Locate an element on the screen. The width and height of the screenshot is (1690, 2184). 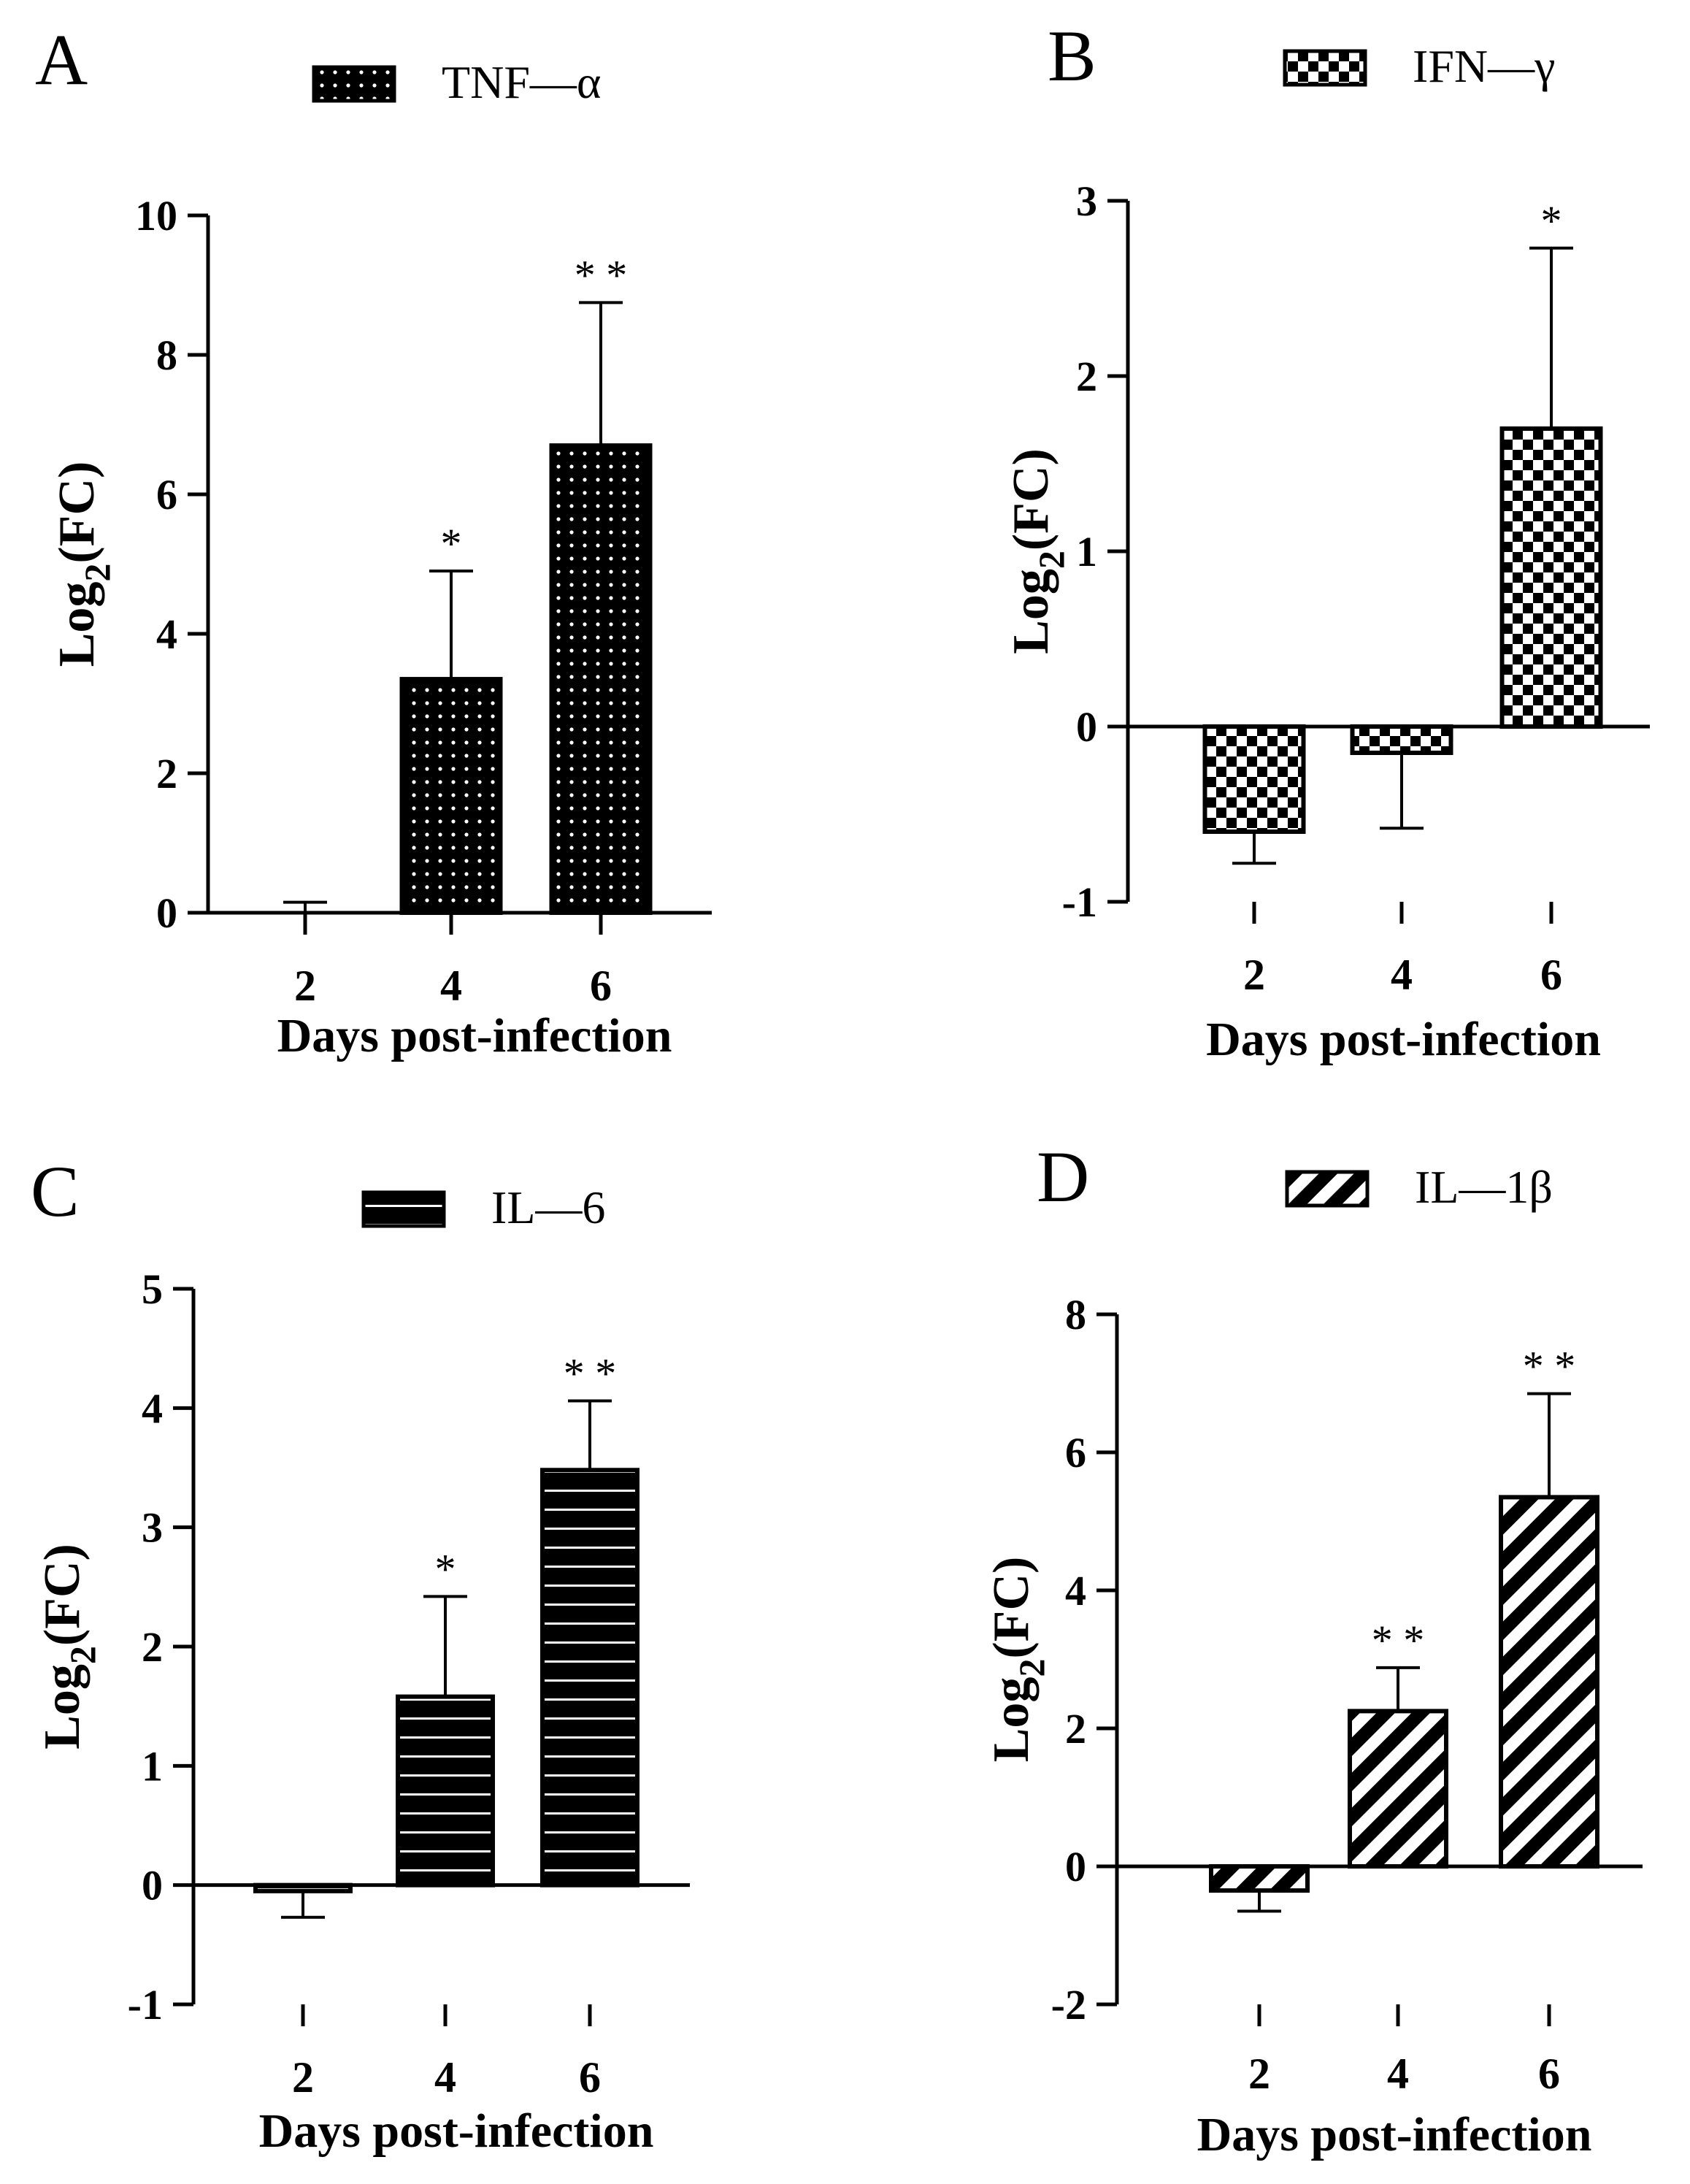
panel-letter: C is located at coordinates (55, 1191).